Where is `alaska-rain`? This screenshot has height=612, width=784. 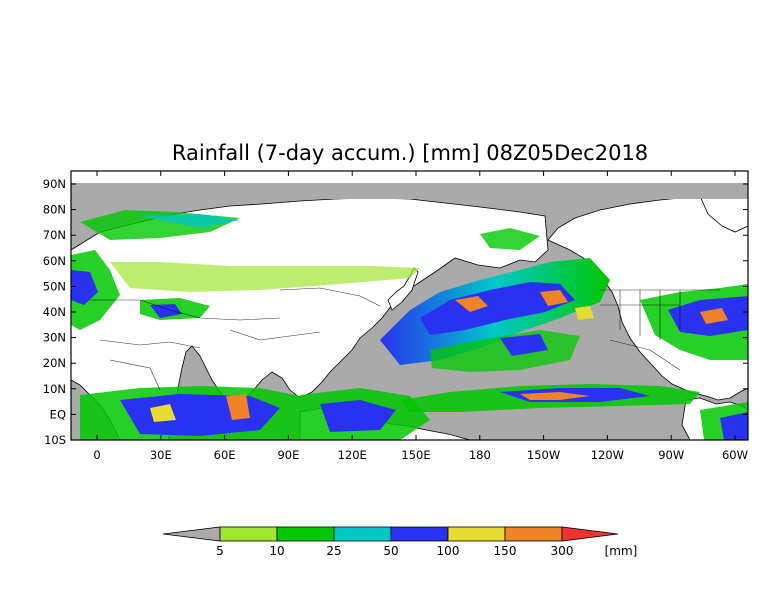 alaska-rain is located at coordinates (510, 239).